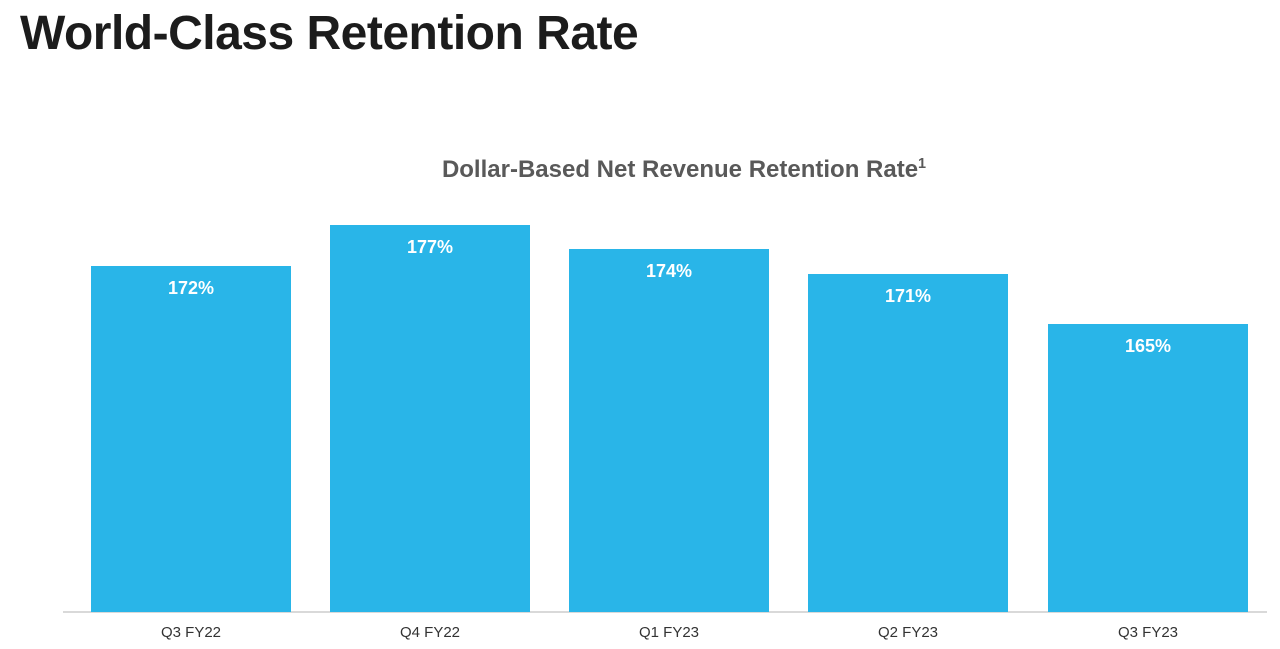  What do you see at coordinates (669, 632) in the screenshot?
I see `x-axis-label: Q1 FY23` at bounding box center [669, 632].